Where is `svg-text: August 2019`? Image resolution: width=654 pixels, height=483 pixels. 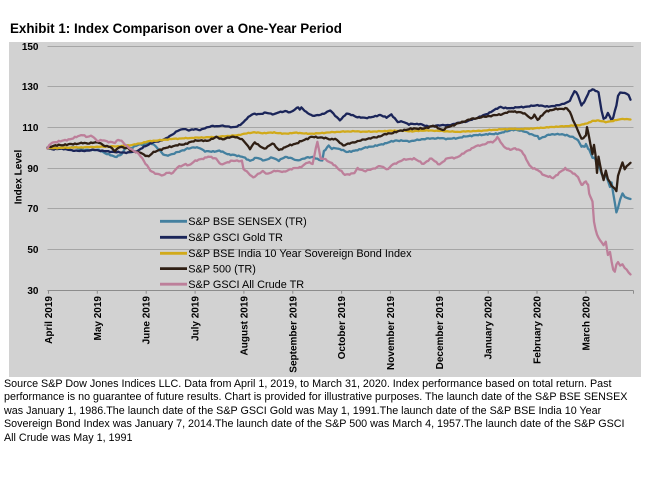
svg-text: August 2019 is located at coordinates (244, 326).